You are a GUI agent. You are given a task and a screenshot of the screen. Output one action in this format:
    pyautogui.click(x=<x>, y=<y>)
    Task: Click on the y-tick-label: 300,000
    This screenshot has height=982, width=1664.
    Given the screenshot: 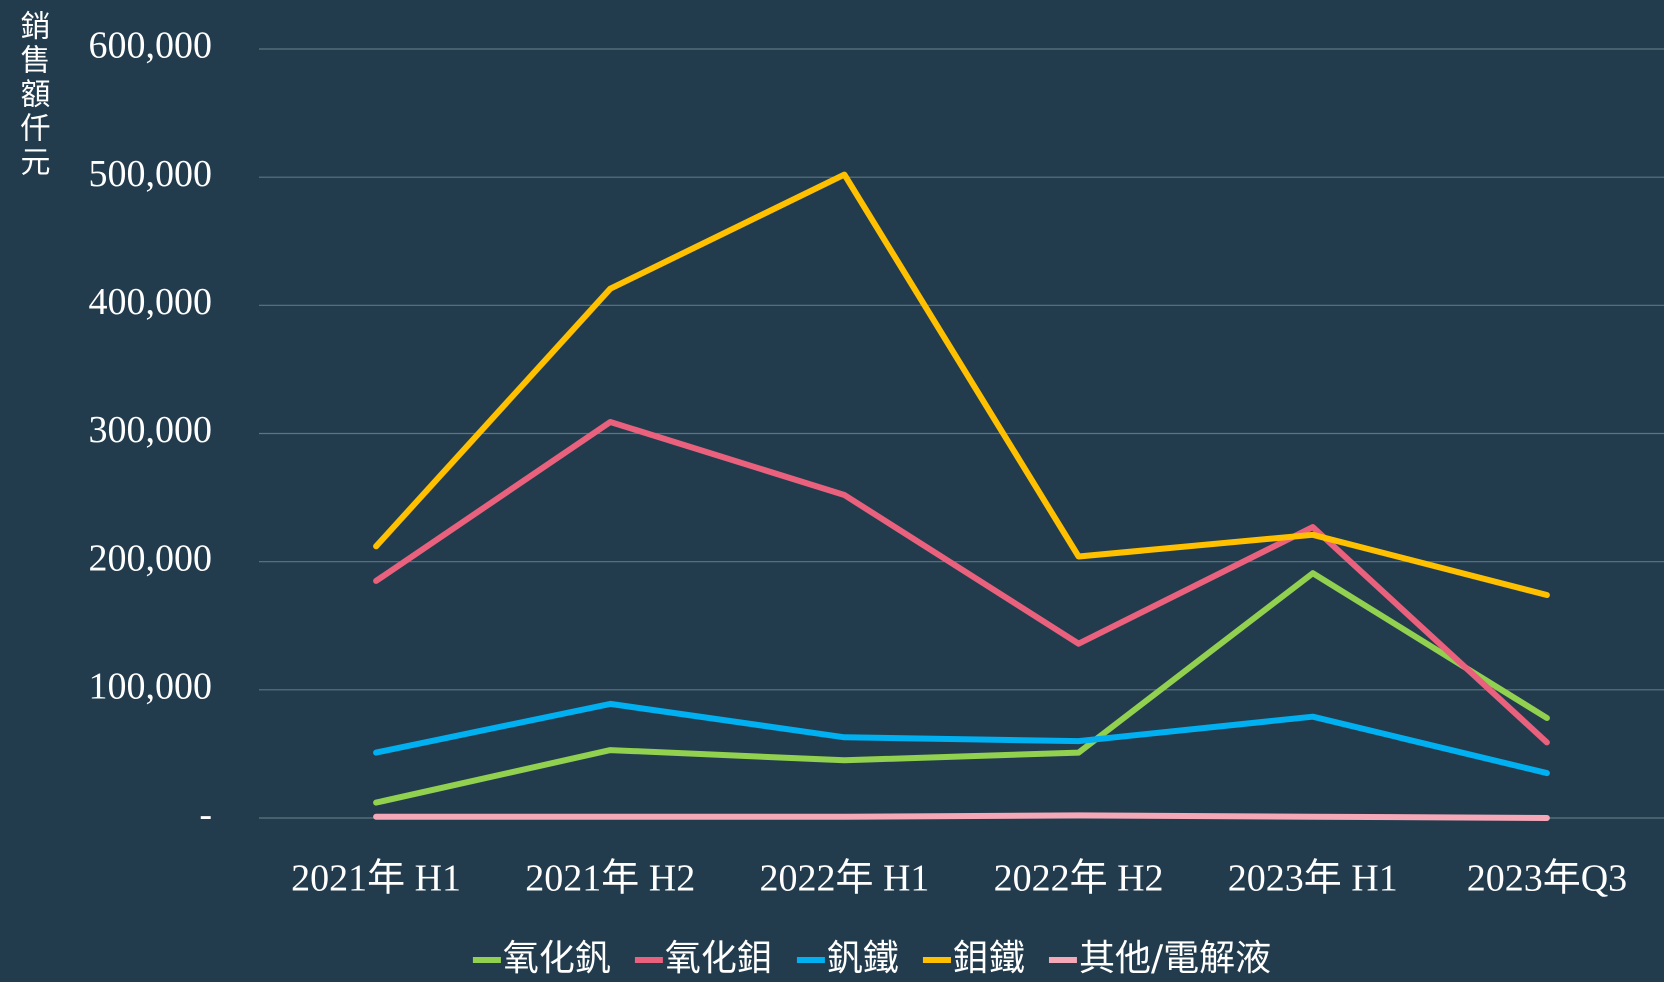 What is the action you would take?
    pyautogui.click(x=151, y=430)
    